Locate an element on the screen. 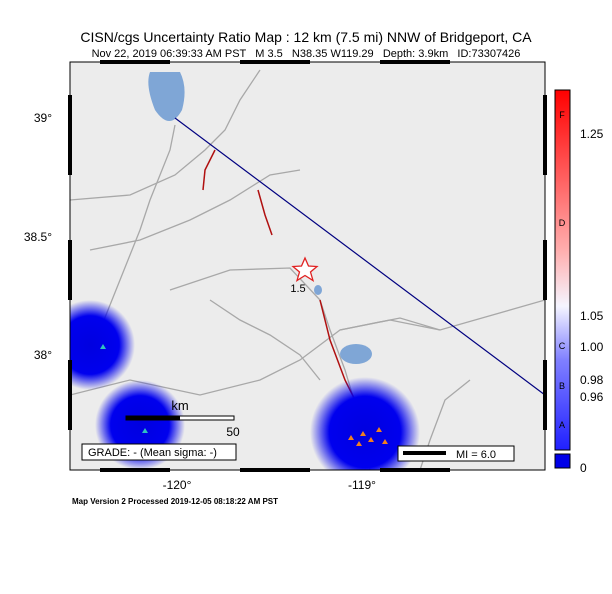 The height and width of the screenshot is (594, 612). lat-label: 38° is located at coordinates (43, 355).